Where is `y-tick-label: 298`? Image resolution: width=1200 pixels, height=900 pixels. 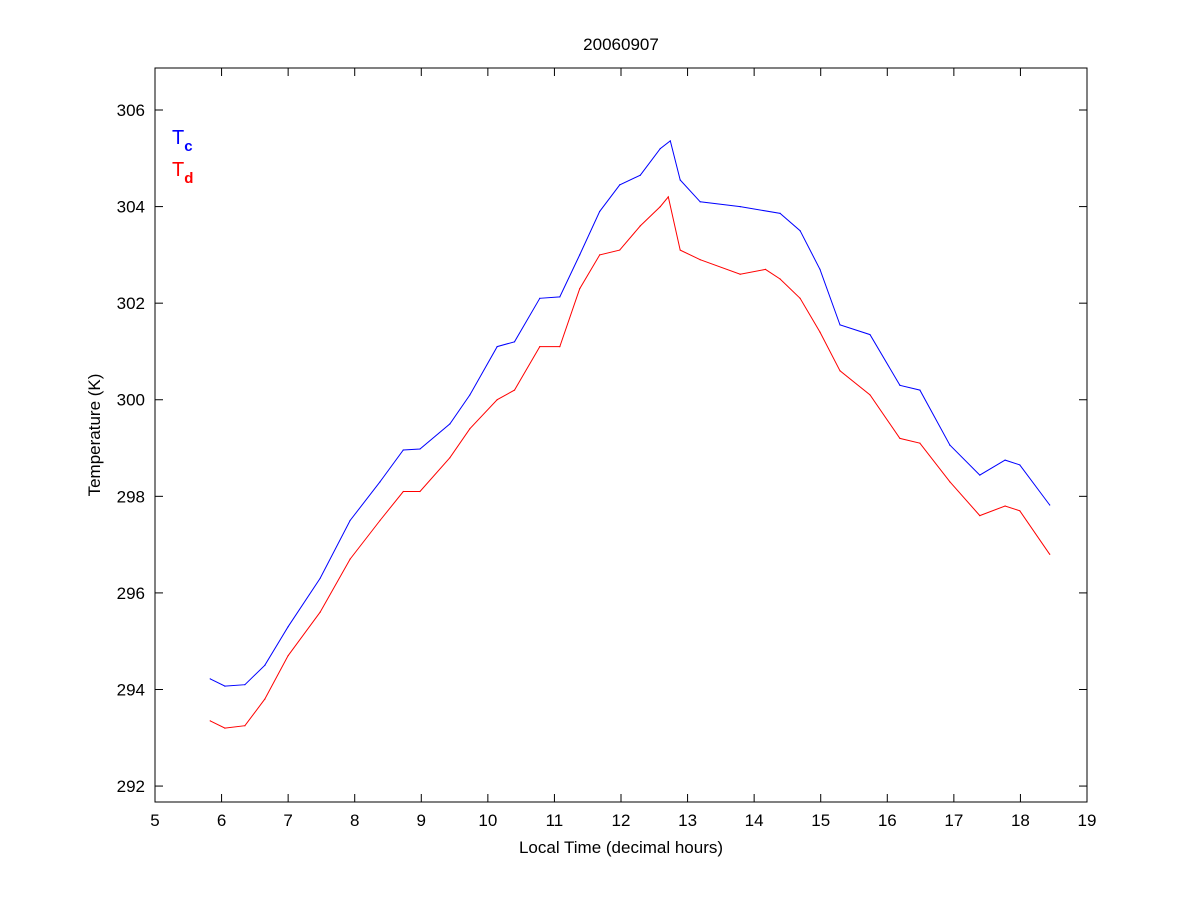
y-tick-label: 298 is located at coordinates (131, 496).